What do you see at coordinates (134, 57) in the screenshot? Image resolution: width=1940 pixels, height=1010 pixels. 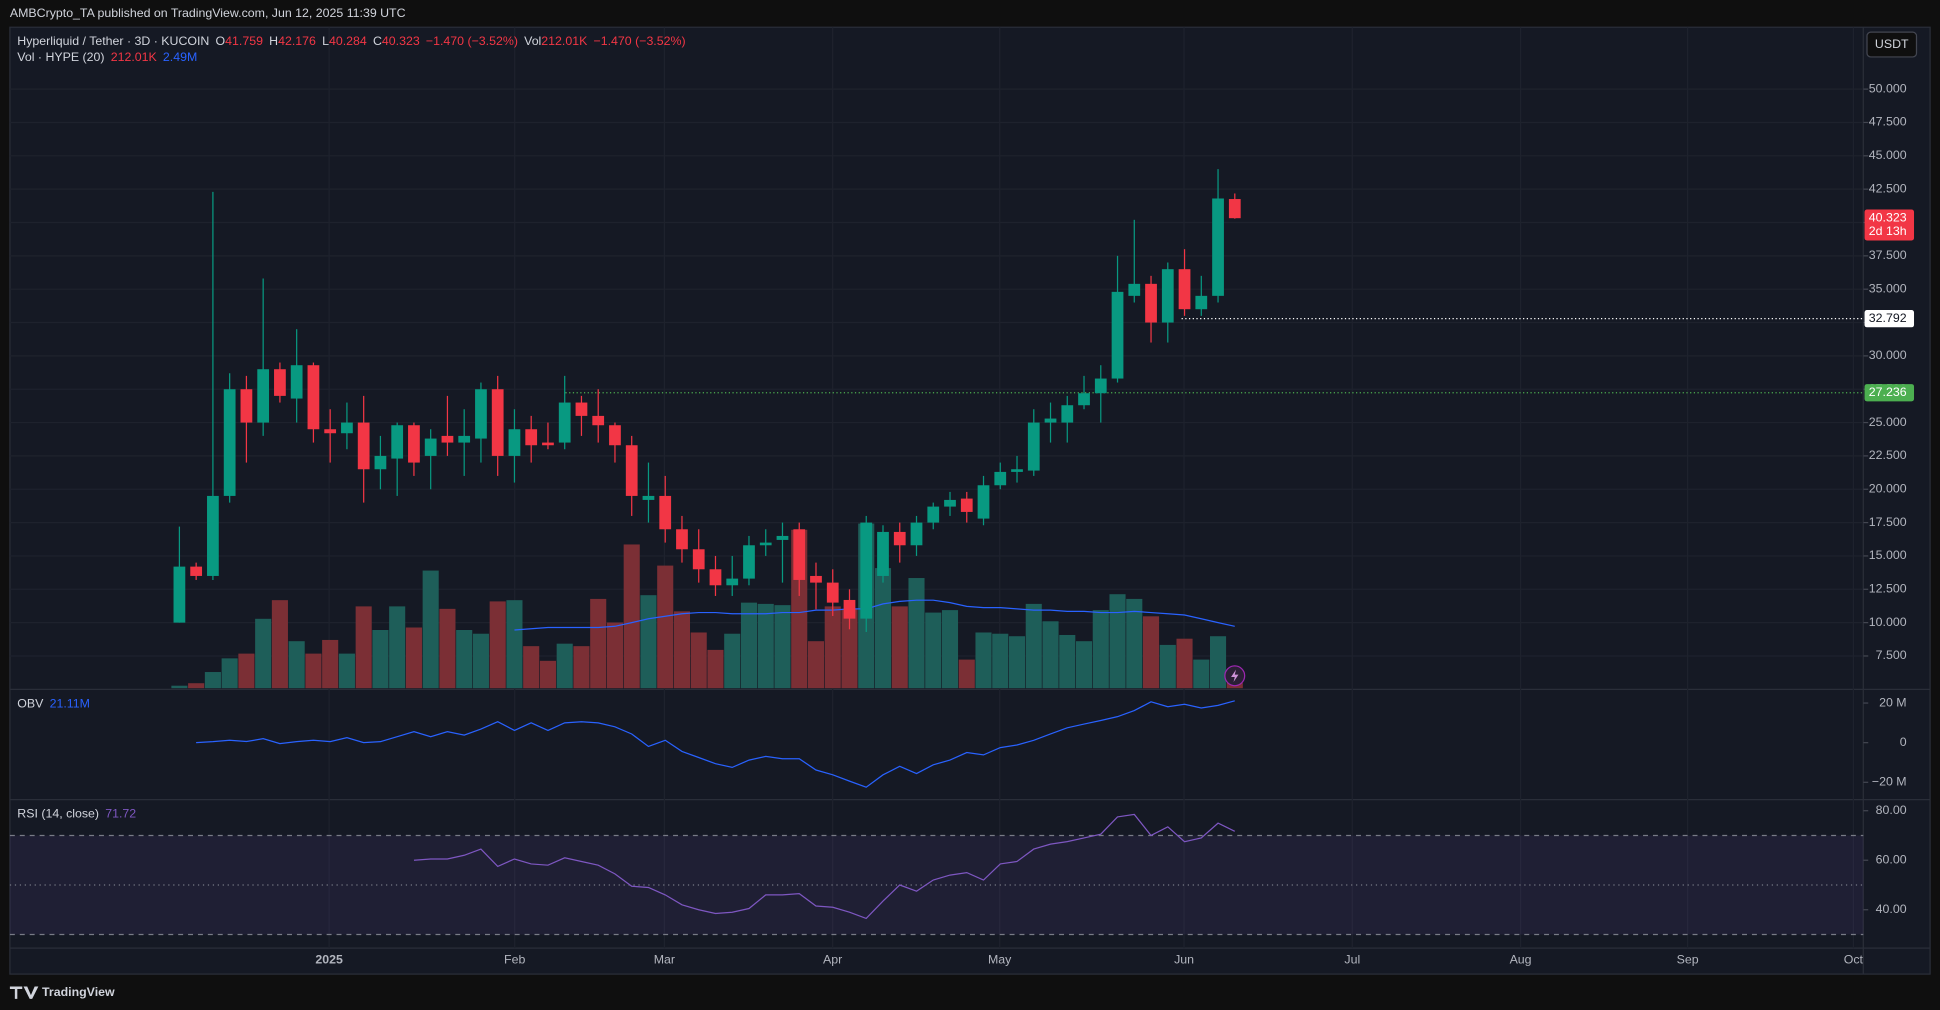 I see `volume-last: 212.01K` at bounding box center [134, 57].